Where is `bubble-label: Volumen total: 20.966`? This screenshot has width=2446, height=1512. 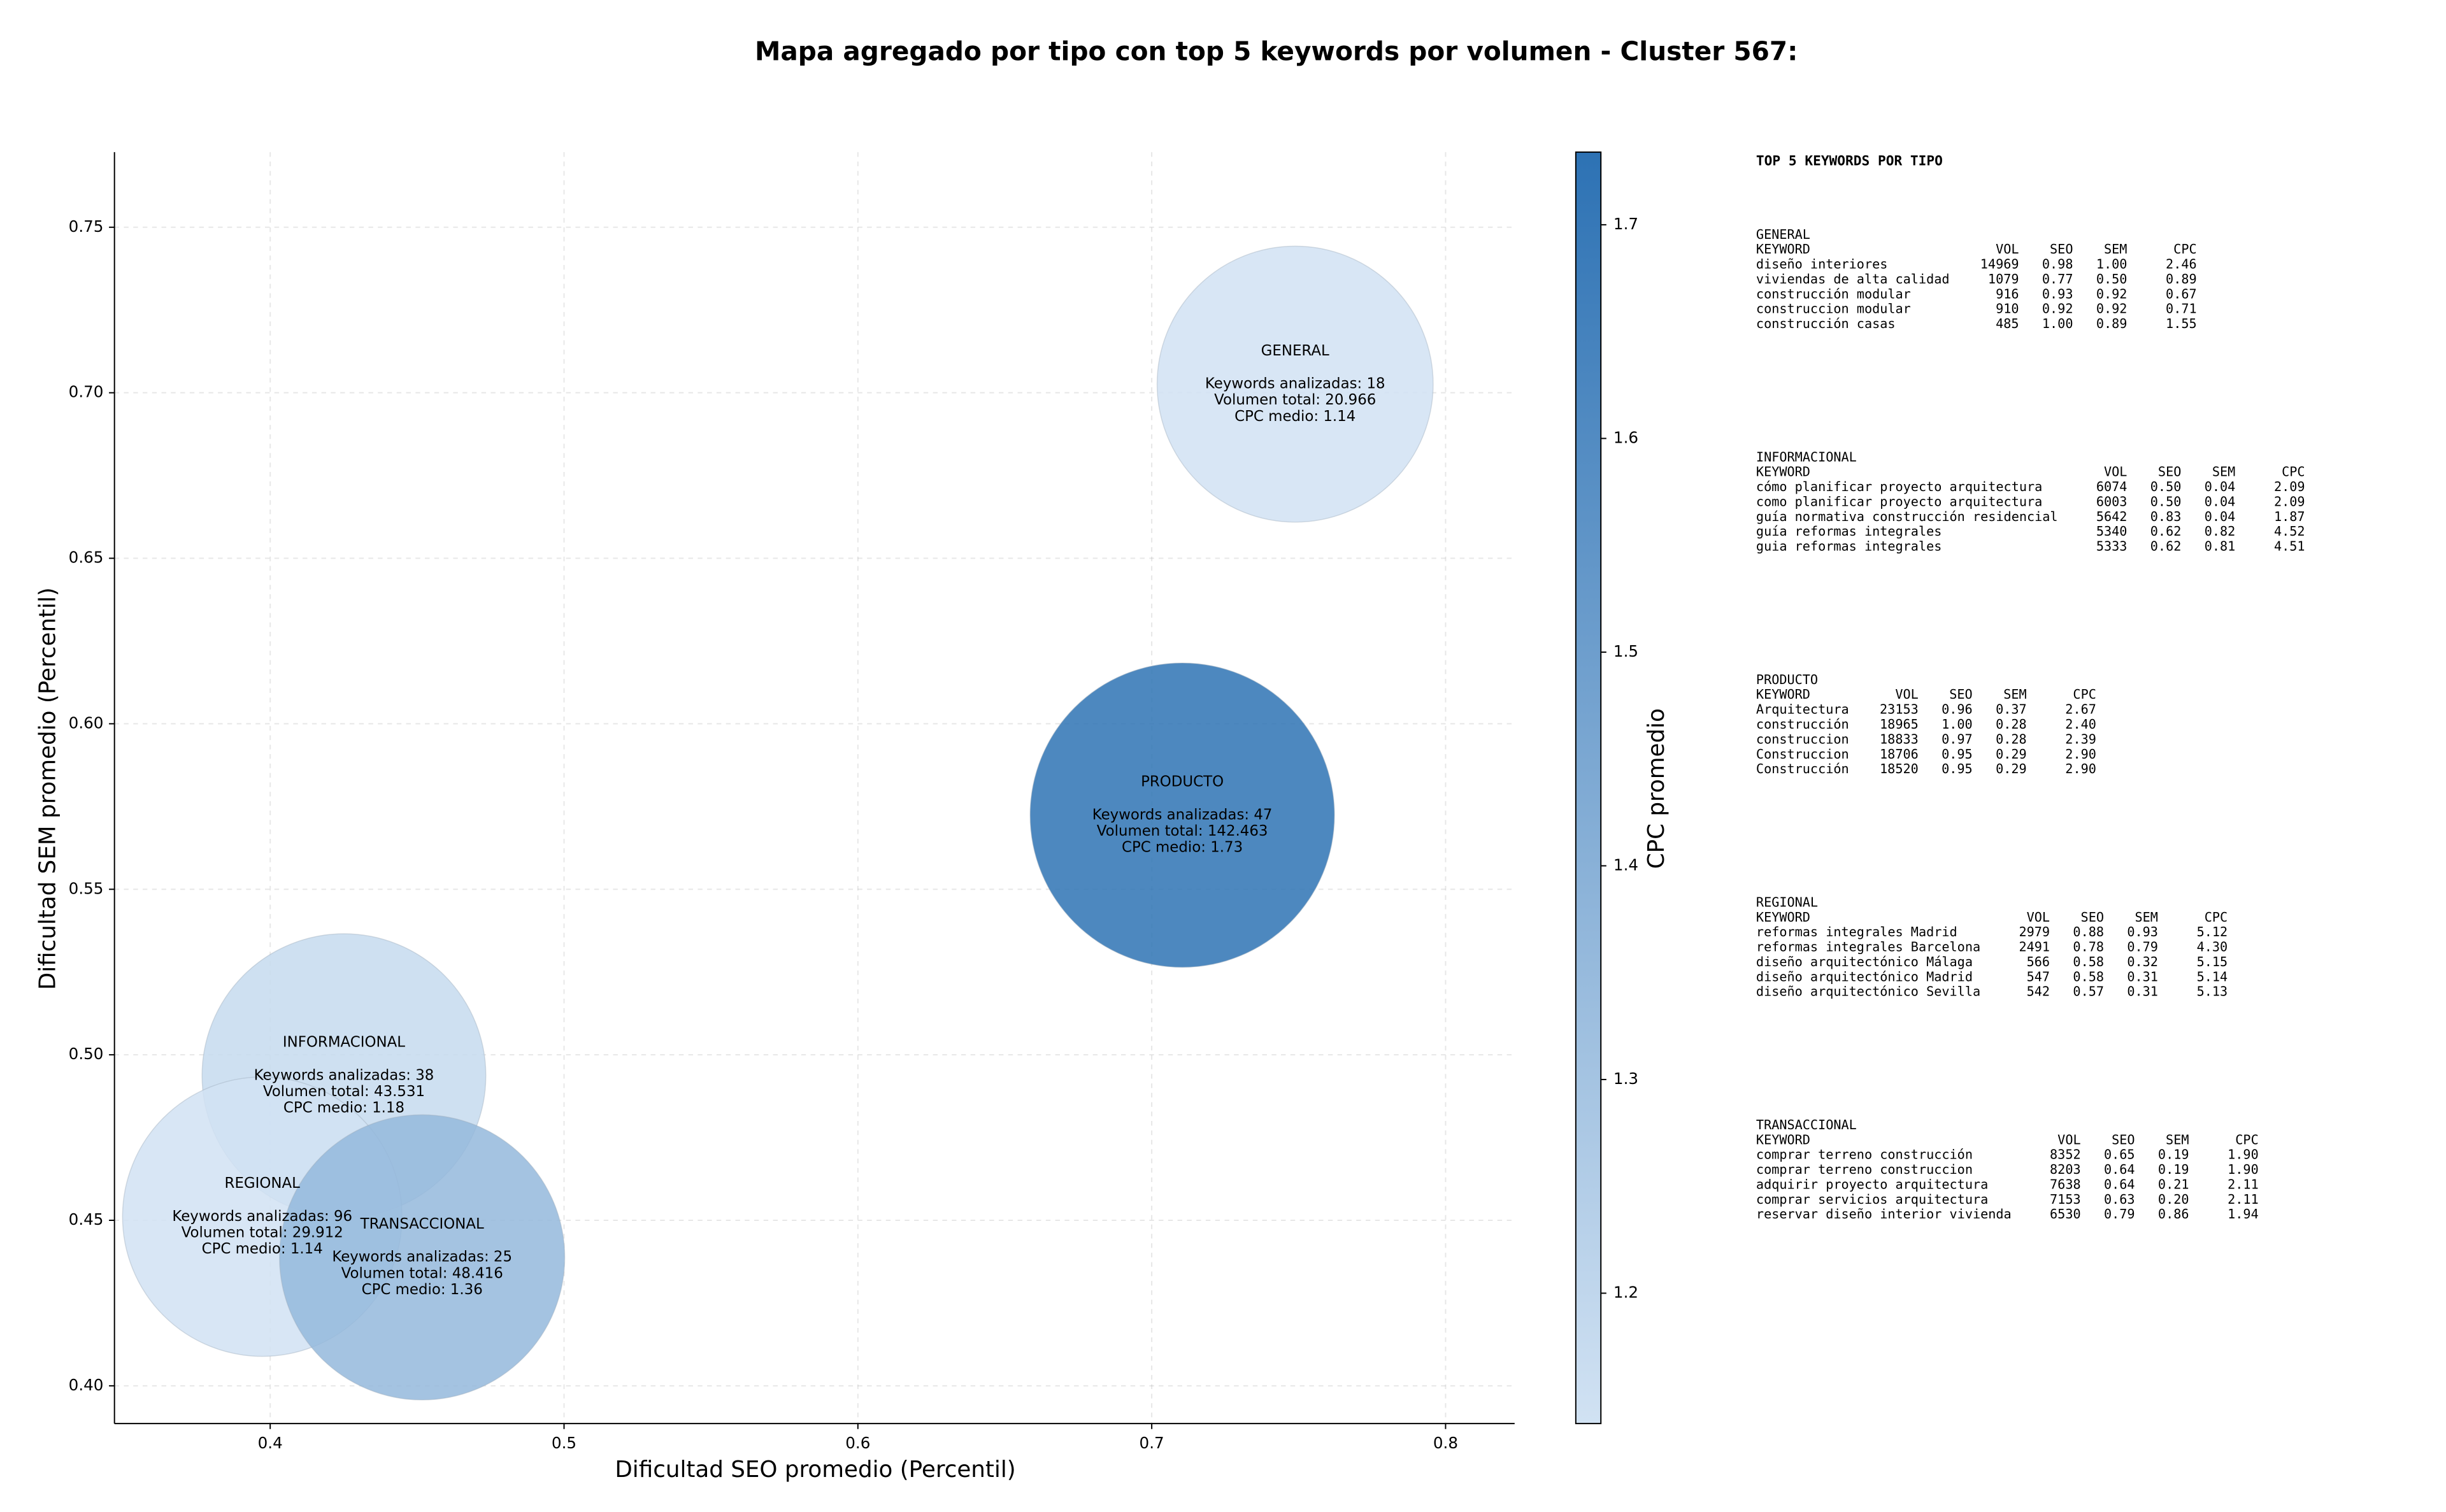 bubble-label: Volumen total: 20.966 is located at coordinates (1295, 400).